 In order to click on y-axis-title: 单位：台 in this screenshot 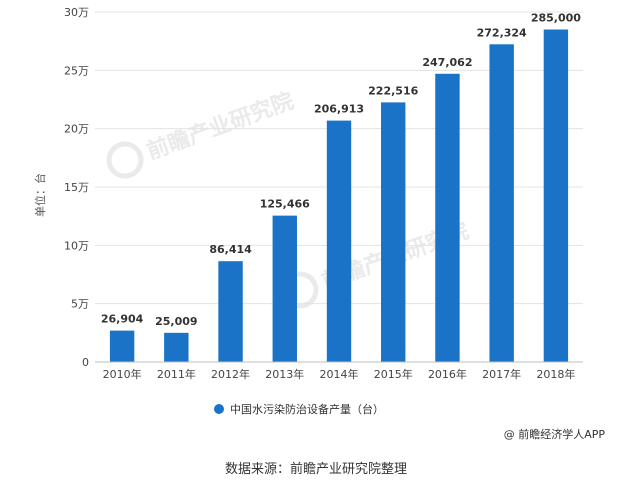, I will do `click(40, 195)`.